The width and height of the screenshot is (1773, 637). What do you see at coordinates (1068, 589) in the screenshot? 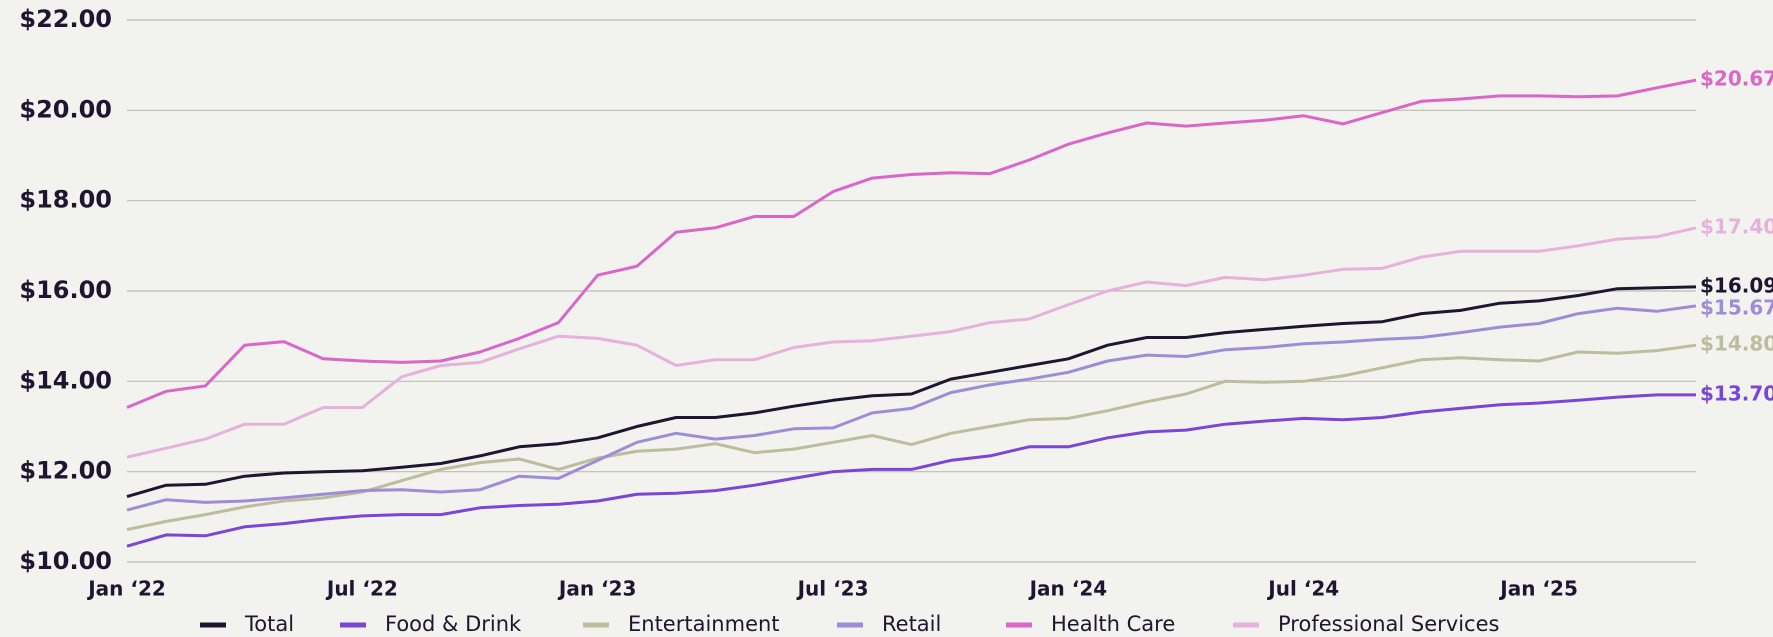
I see `x-tick-label: Jan ‘24` at bounding box center [1068, 589].